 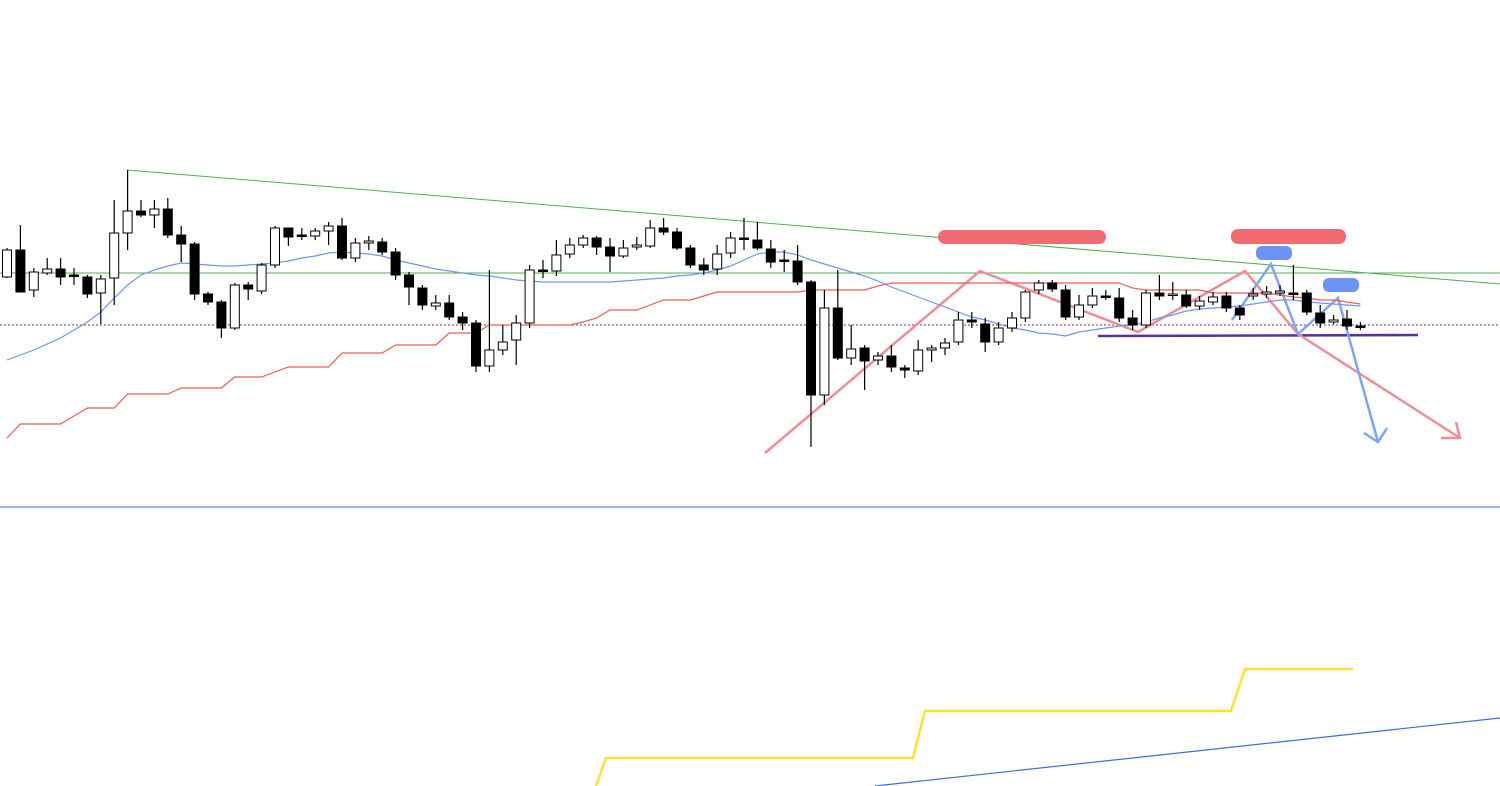 I want to click on neckline, so click(x=1258, y=335).